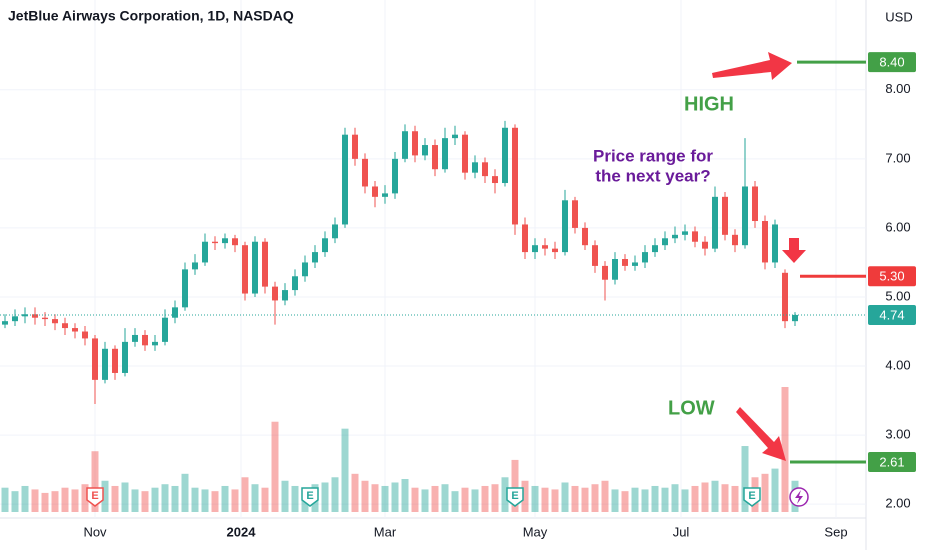 The height and width of the screenshot is (550, 932). Describe the element at coordinates (897, 503) in the screenshot. I see `y-tick-label: 2.00` at that location.